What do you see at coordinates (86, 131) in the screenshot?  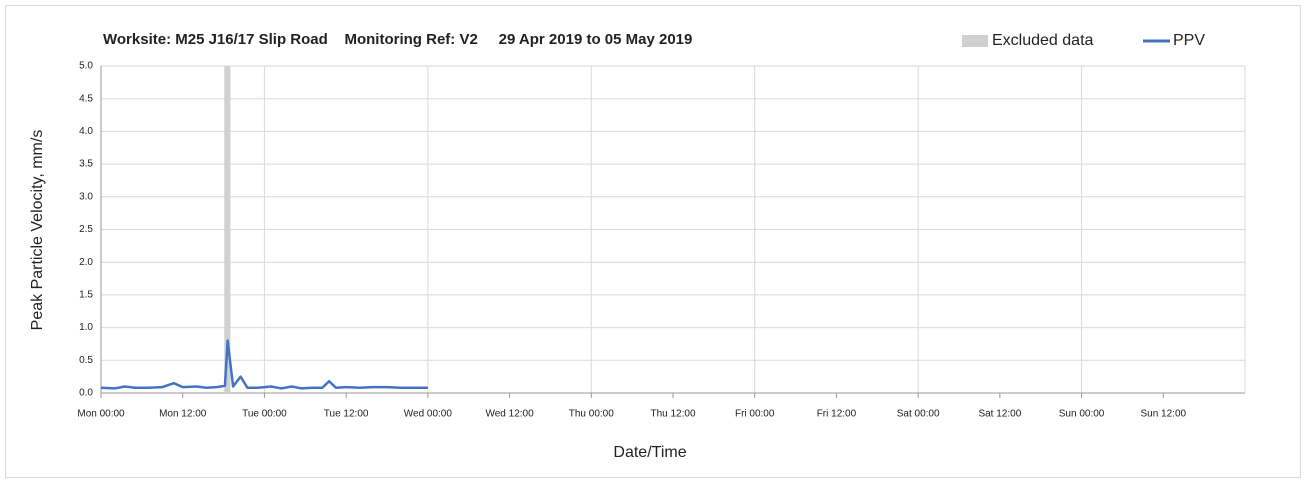 I see `y-tick-label: 4.0` at bounding box center [86, 131].